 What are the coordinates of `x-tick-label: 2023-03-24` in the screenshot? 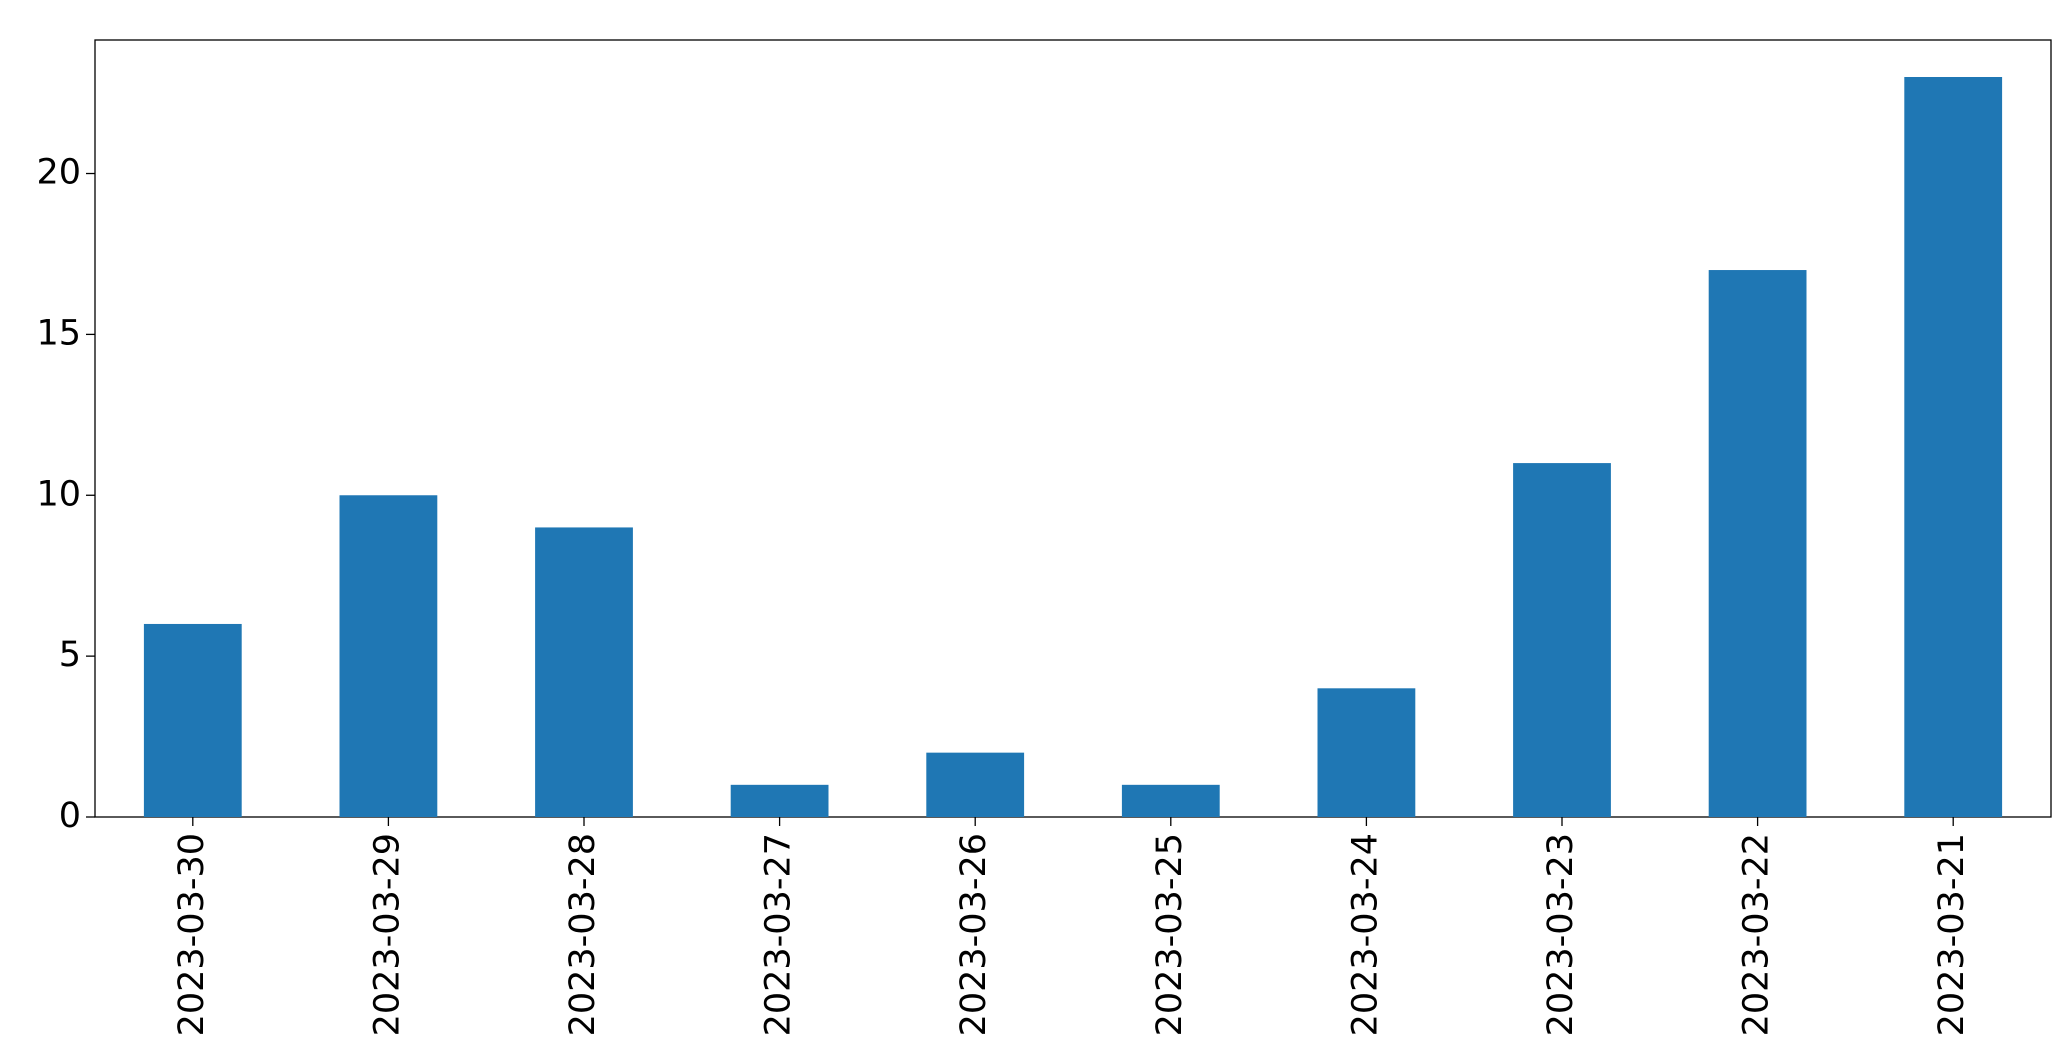 It's located at (1365, 934).